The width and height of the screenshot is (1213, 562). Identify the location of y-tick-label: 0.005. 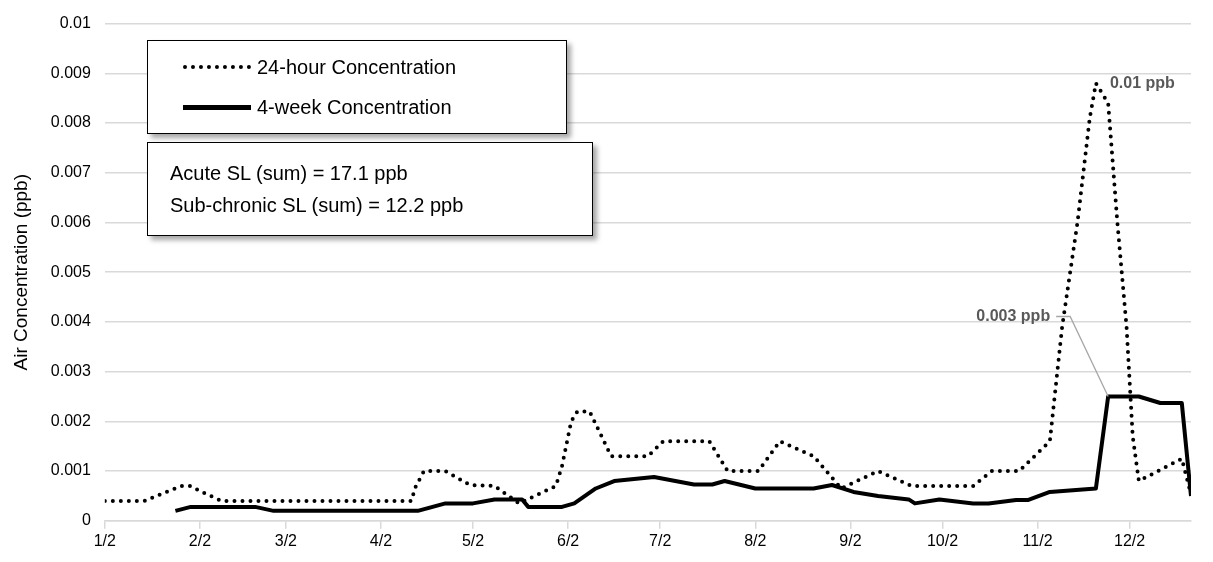
(70, 271).